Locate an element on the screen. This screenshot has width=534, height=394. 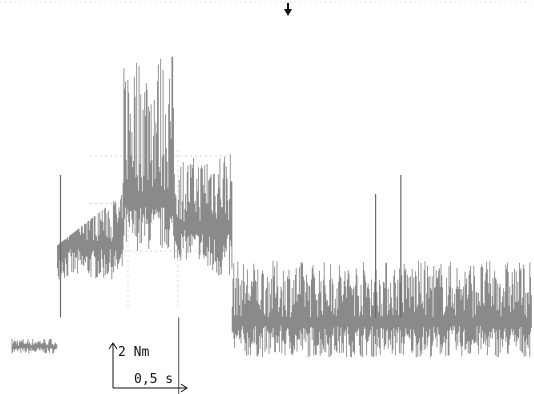
scale-vertical-label: 2 Nm is located at coordinates (133, 352).